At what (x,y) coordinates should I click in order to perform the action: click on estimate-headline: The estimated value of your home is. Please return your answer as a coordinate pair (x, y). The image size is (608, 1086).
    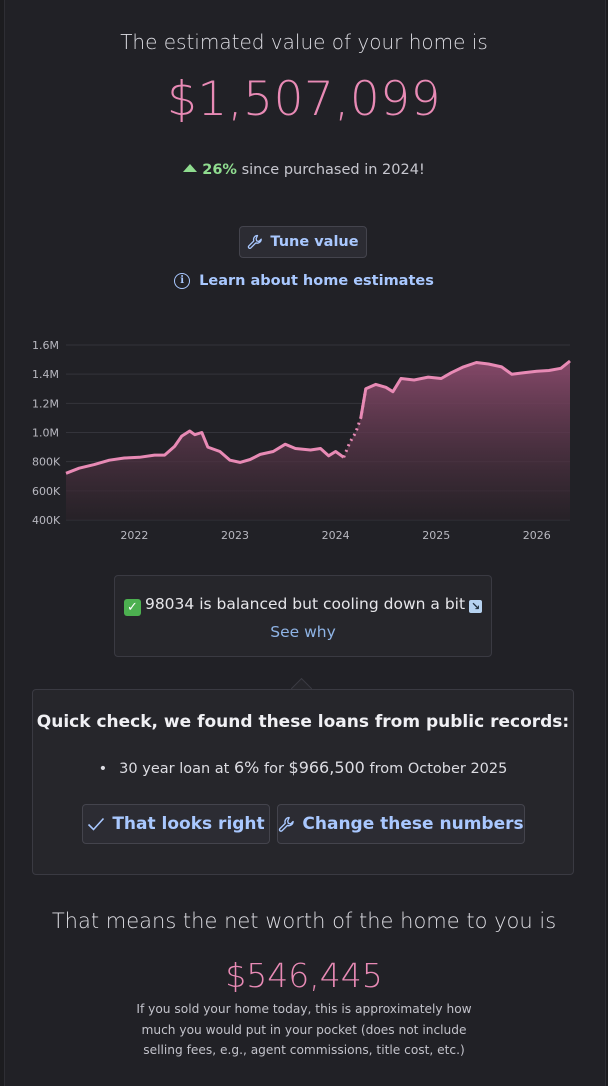
    Looking at the image, I should click on (304, 42).